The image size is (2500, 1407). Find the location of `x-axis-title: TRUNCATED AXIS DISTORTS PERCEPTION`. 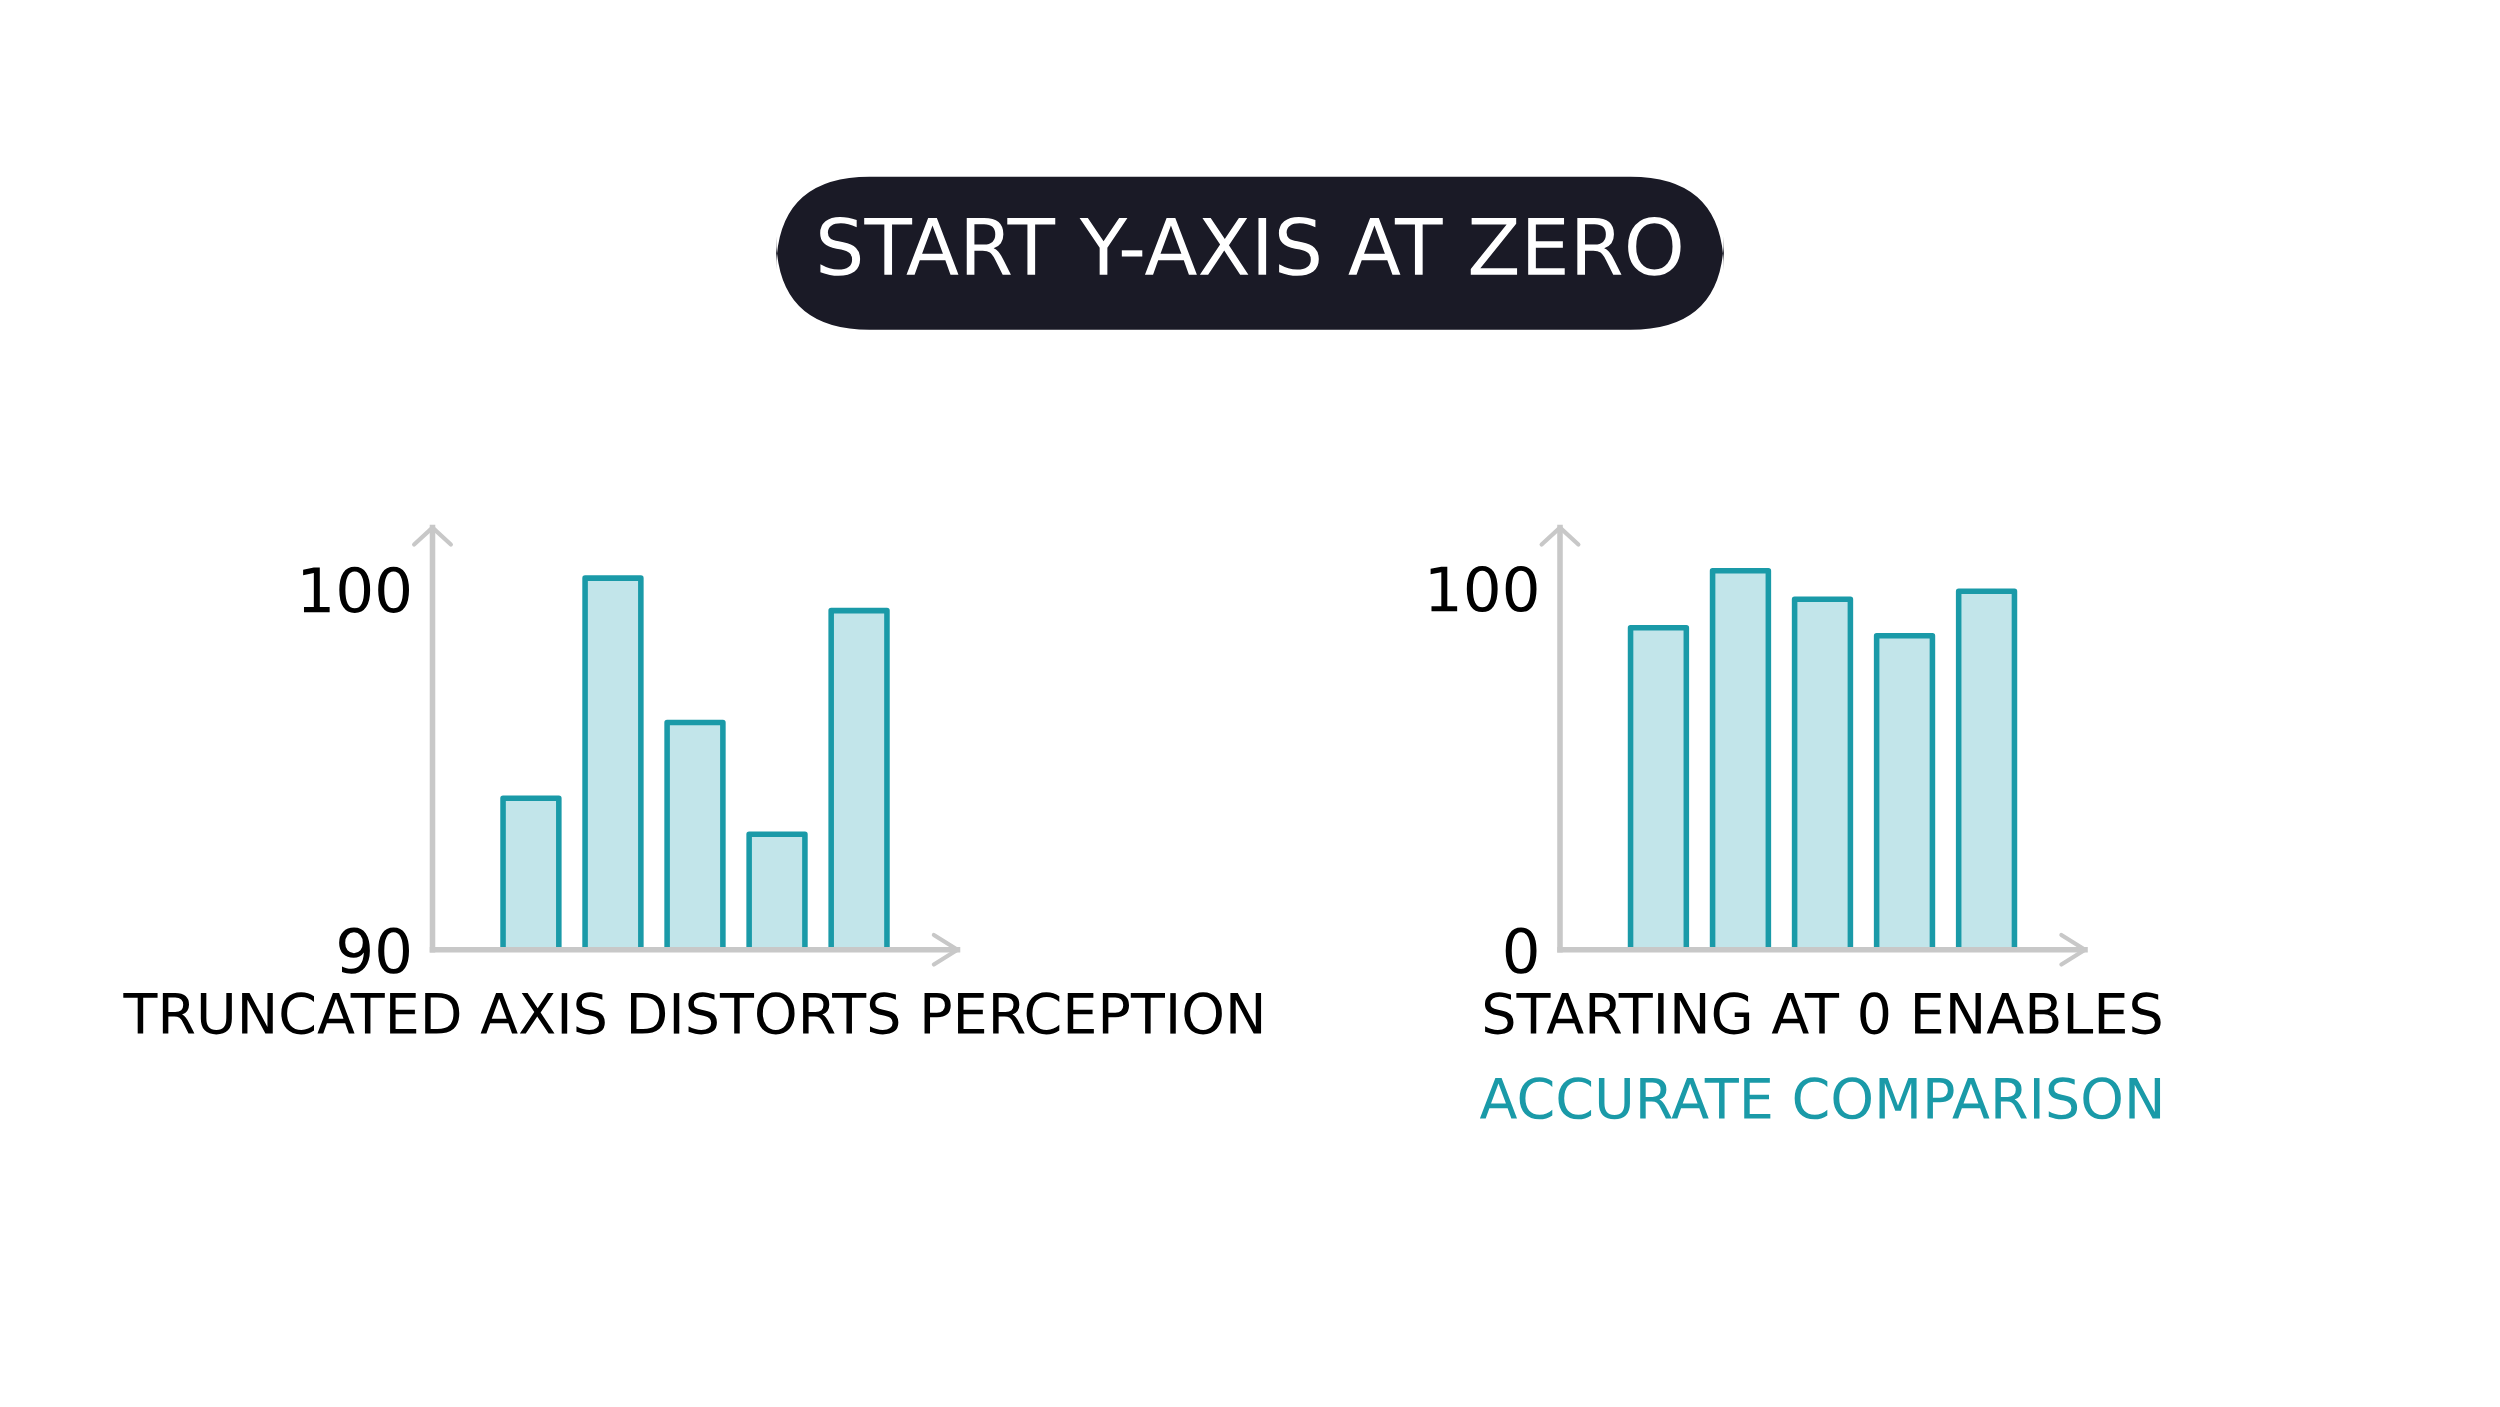

x-axis-title: TRUNCATED AXIS DISTORTS PERCEPTION is located at coordinates (692, 1013).